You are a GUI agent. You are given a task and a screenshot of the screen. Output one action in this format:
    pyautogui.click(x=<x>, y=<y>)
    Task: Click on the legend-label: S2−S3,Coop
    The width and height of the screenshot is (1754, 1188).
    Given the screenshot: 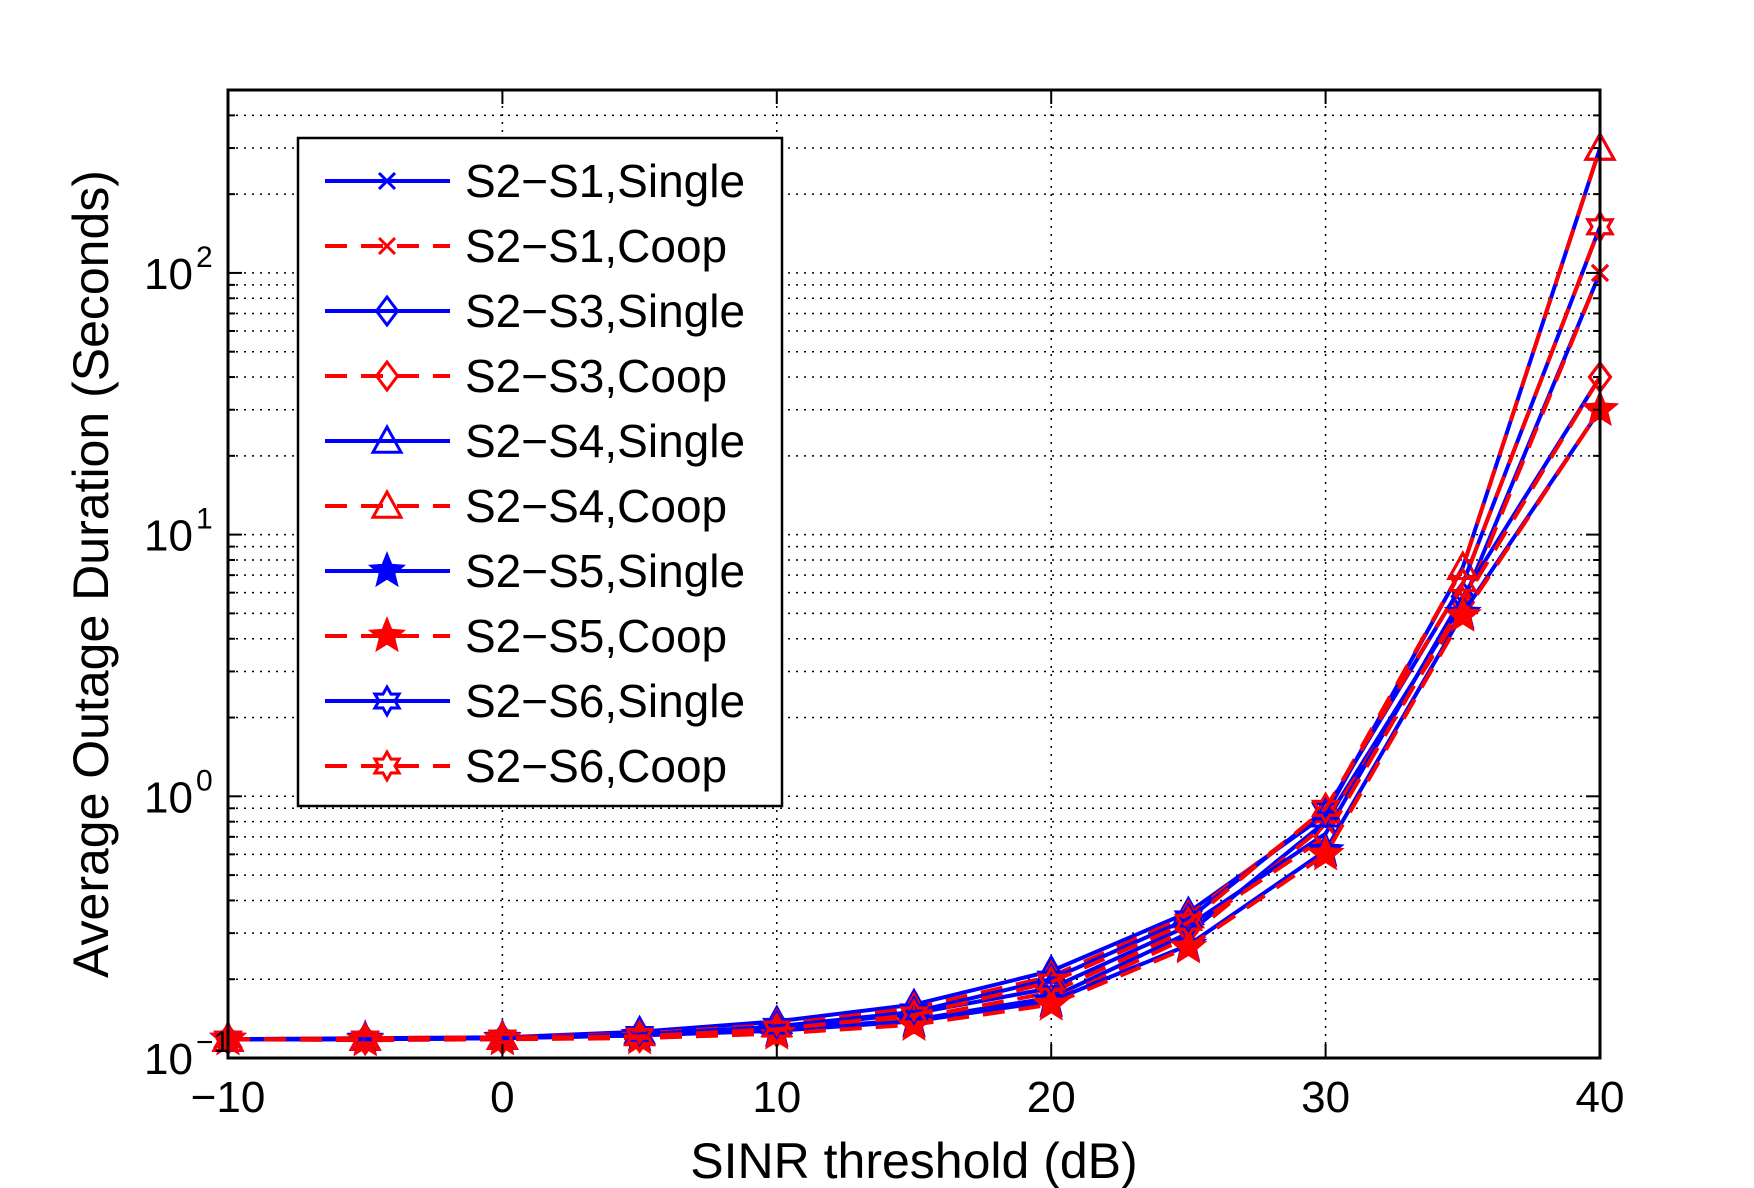 What is the action you would take?
    pyautogui.click(x=596, y=376)
    